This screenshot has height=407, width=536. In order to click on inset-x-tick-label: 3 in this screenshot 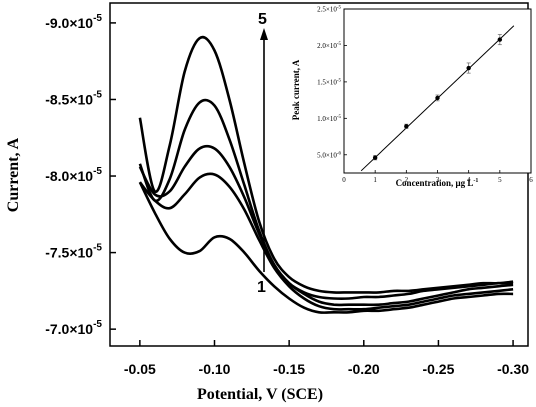, I will do `click(438, 180)`.